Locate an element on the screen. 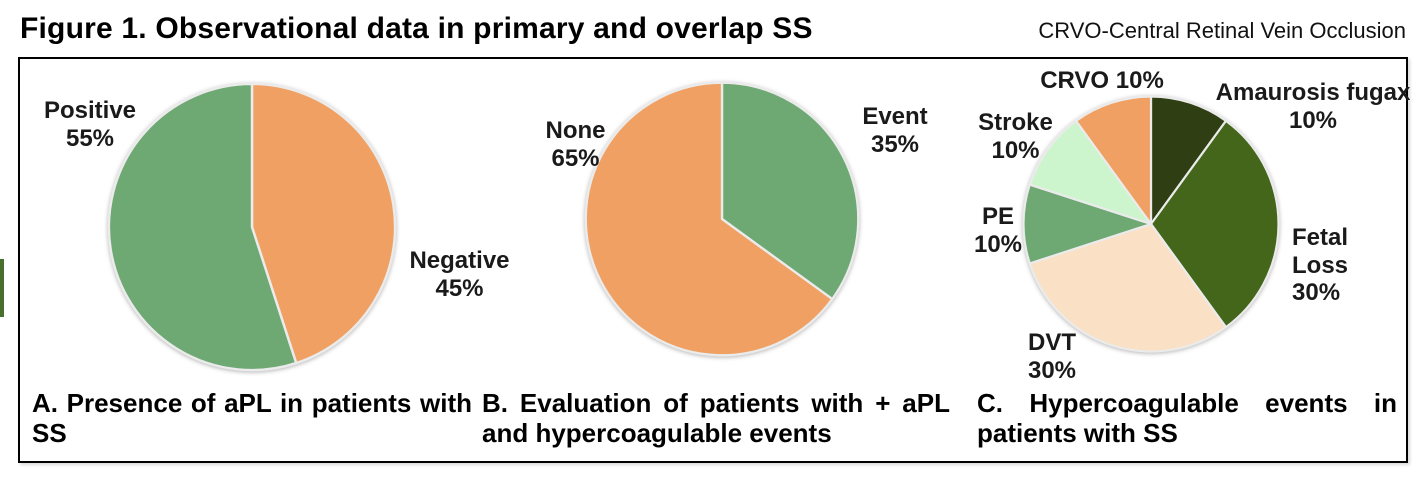  label-pe-text: PE is located at coordinates (997, 216).